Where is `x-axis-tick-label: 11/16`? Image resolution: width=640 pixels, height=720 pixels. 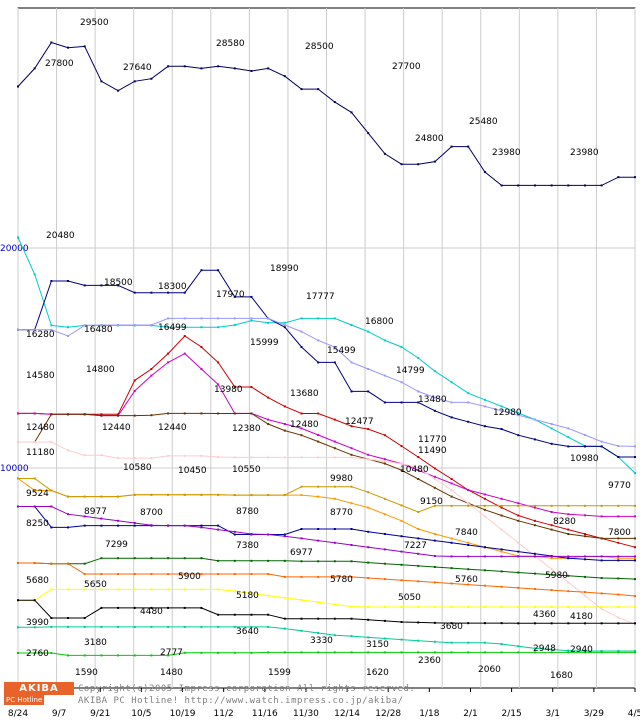 x-axis-tick-label: 11/16 is located at coordinates (265, 714).